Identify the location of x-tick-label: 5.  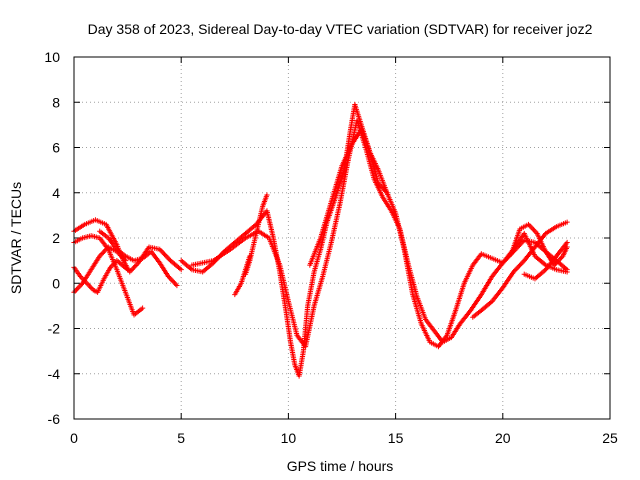
(181, 438).